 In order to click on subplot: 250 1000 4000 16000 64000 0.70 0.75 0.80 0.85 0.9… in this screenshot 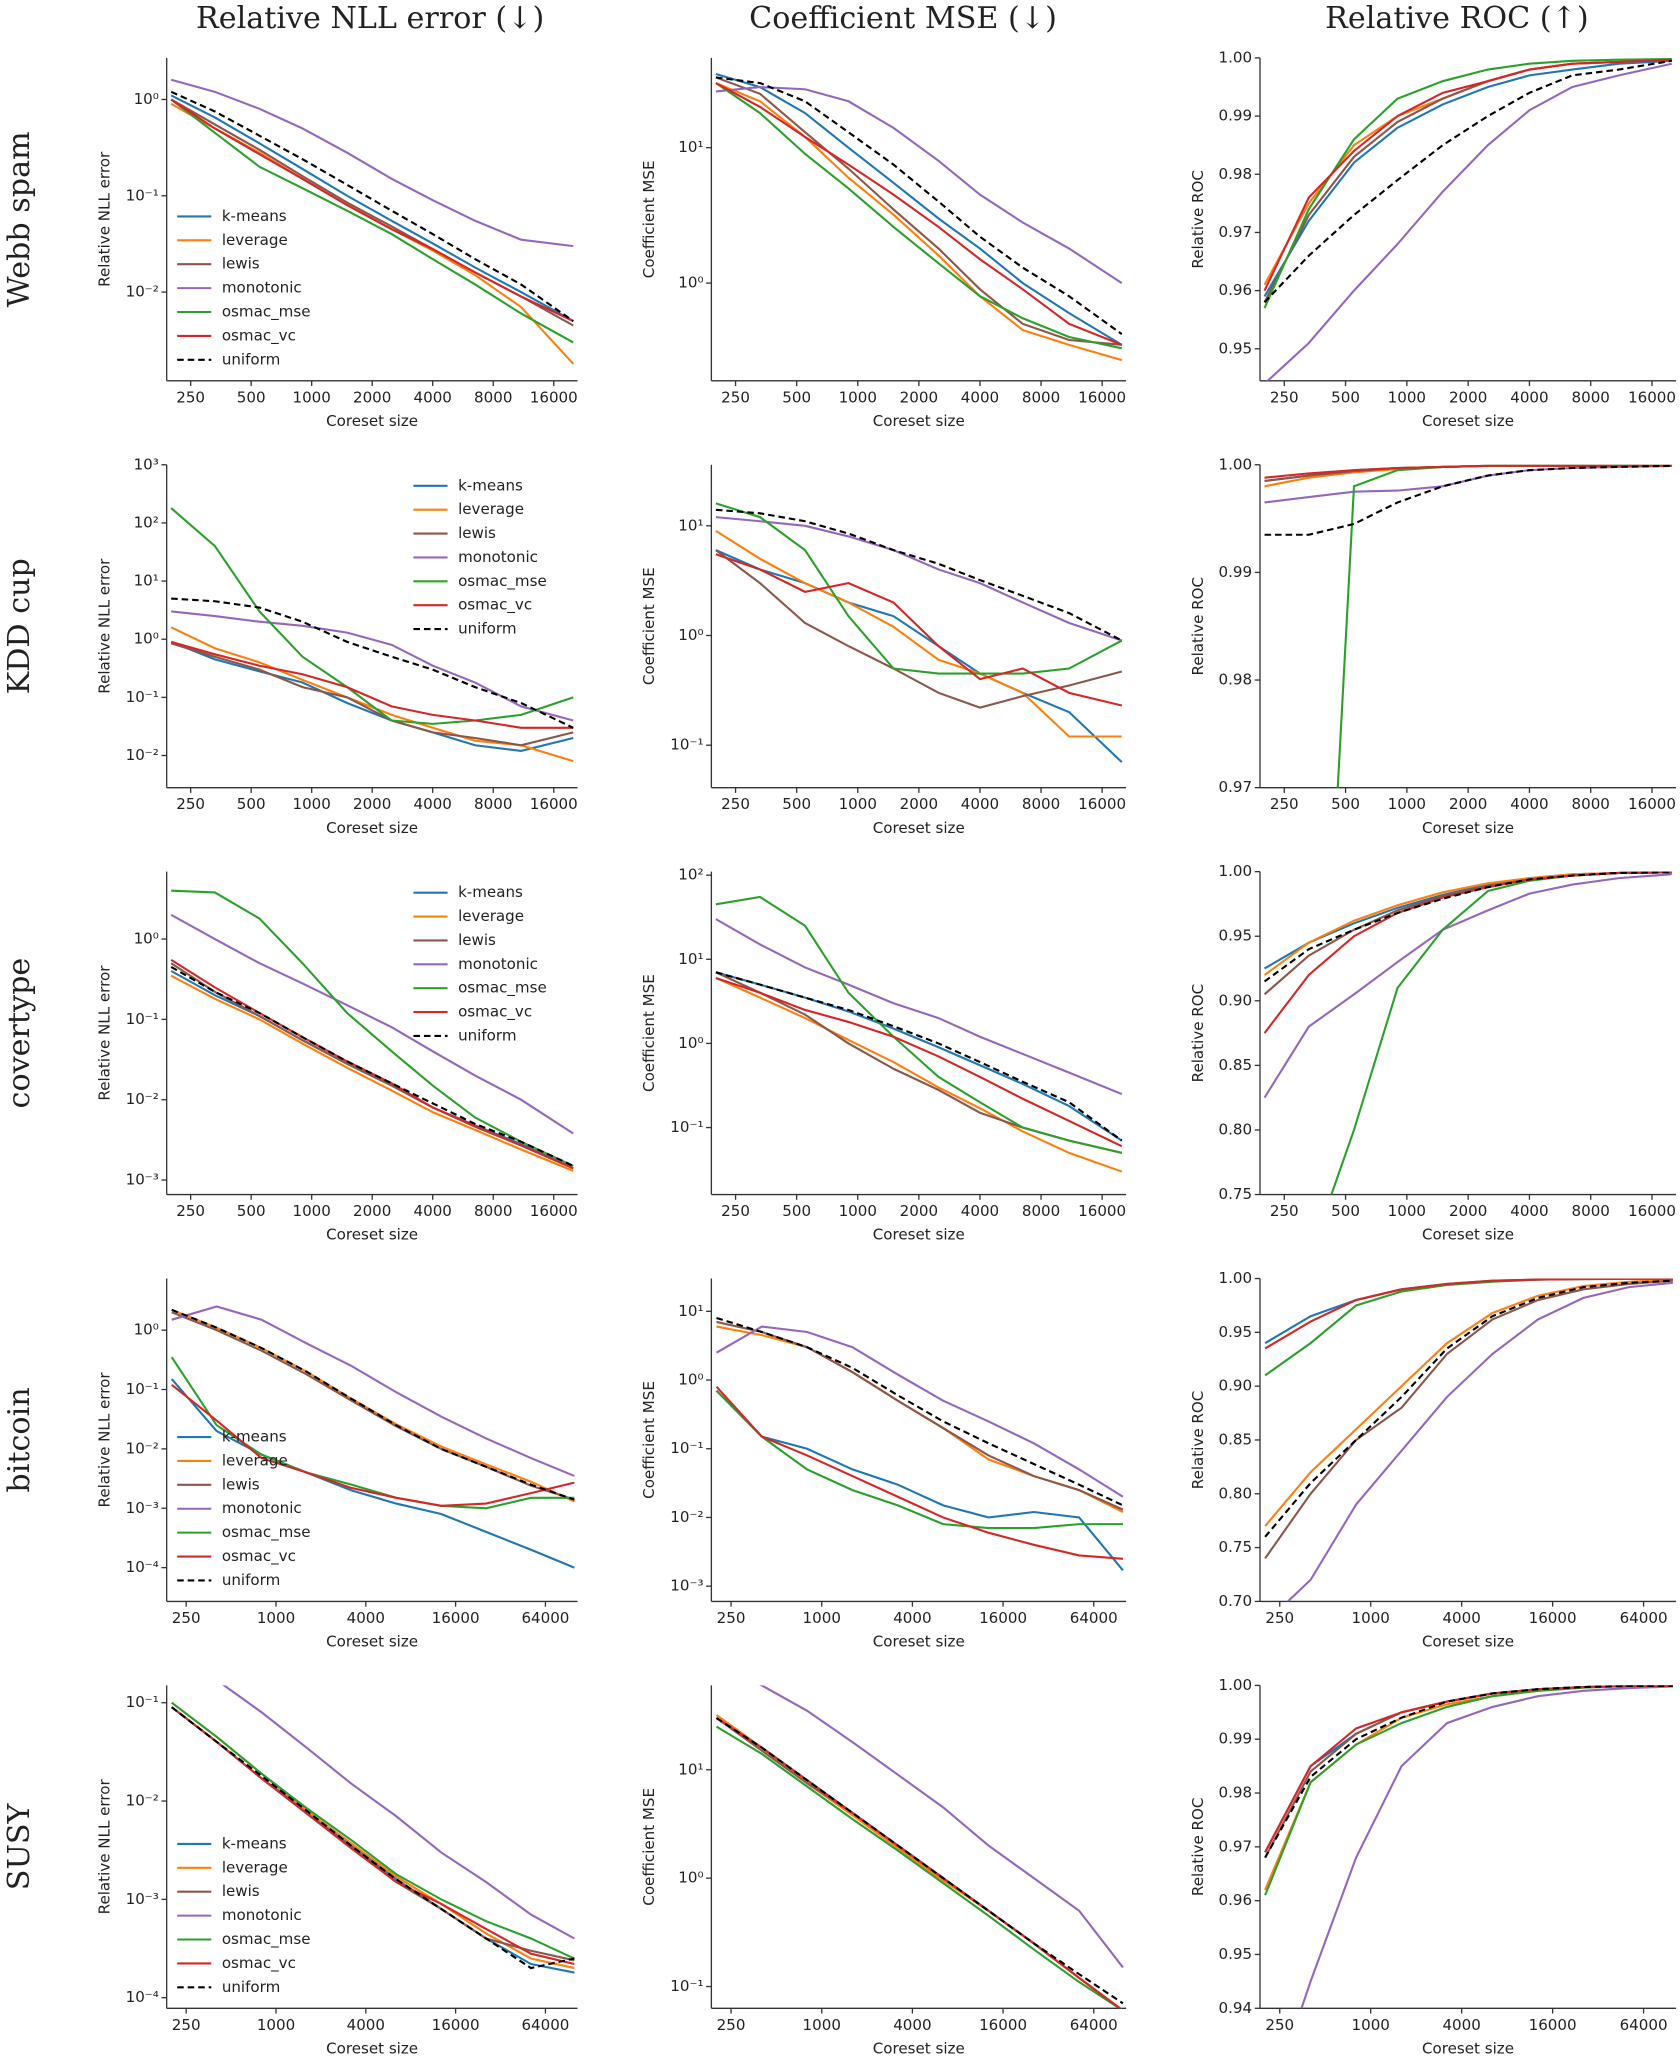, I will do `click(1433, 1460)`.